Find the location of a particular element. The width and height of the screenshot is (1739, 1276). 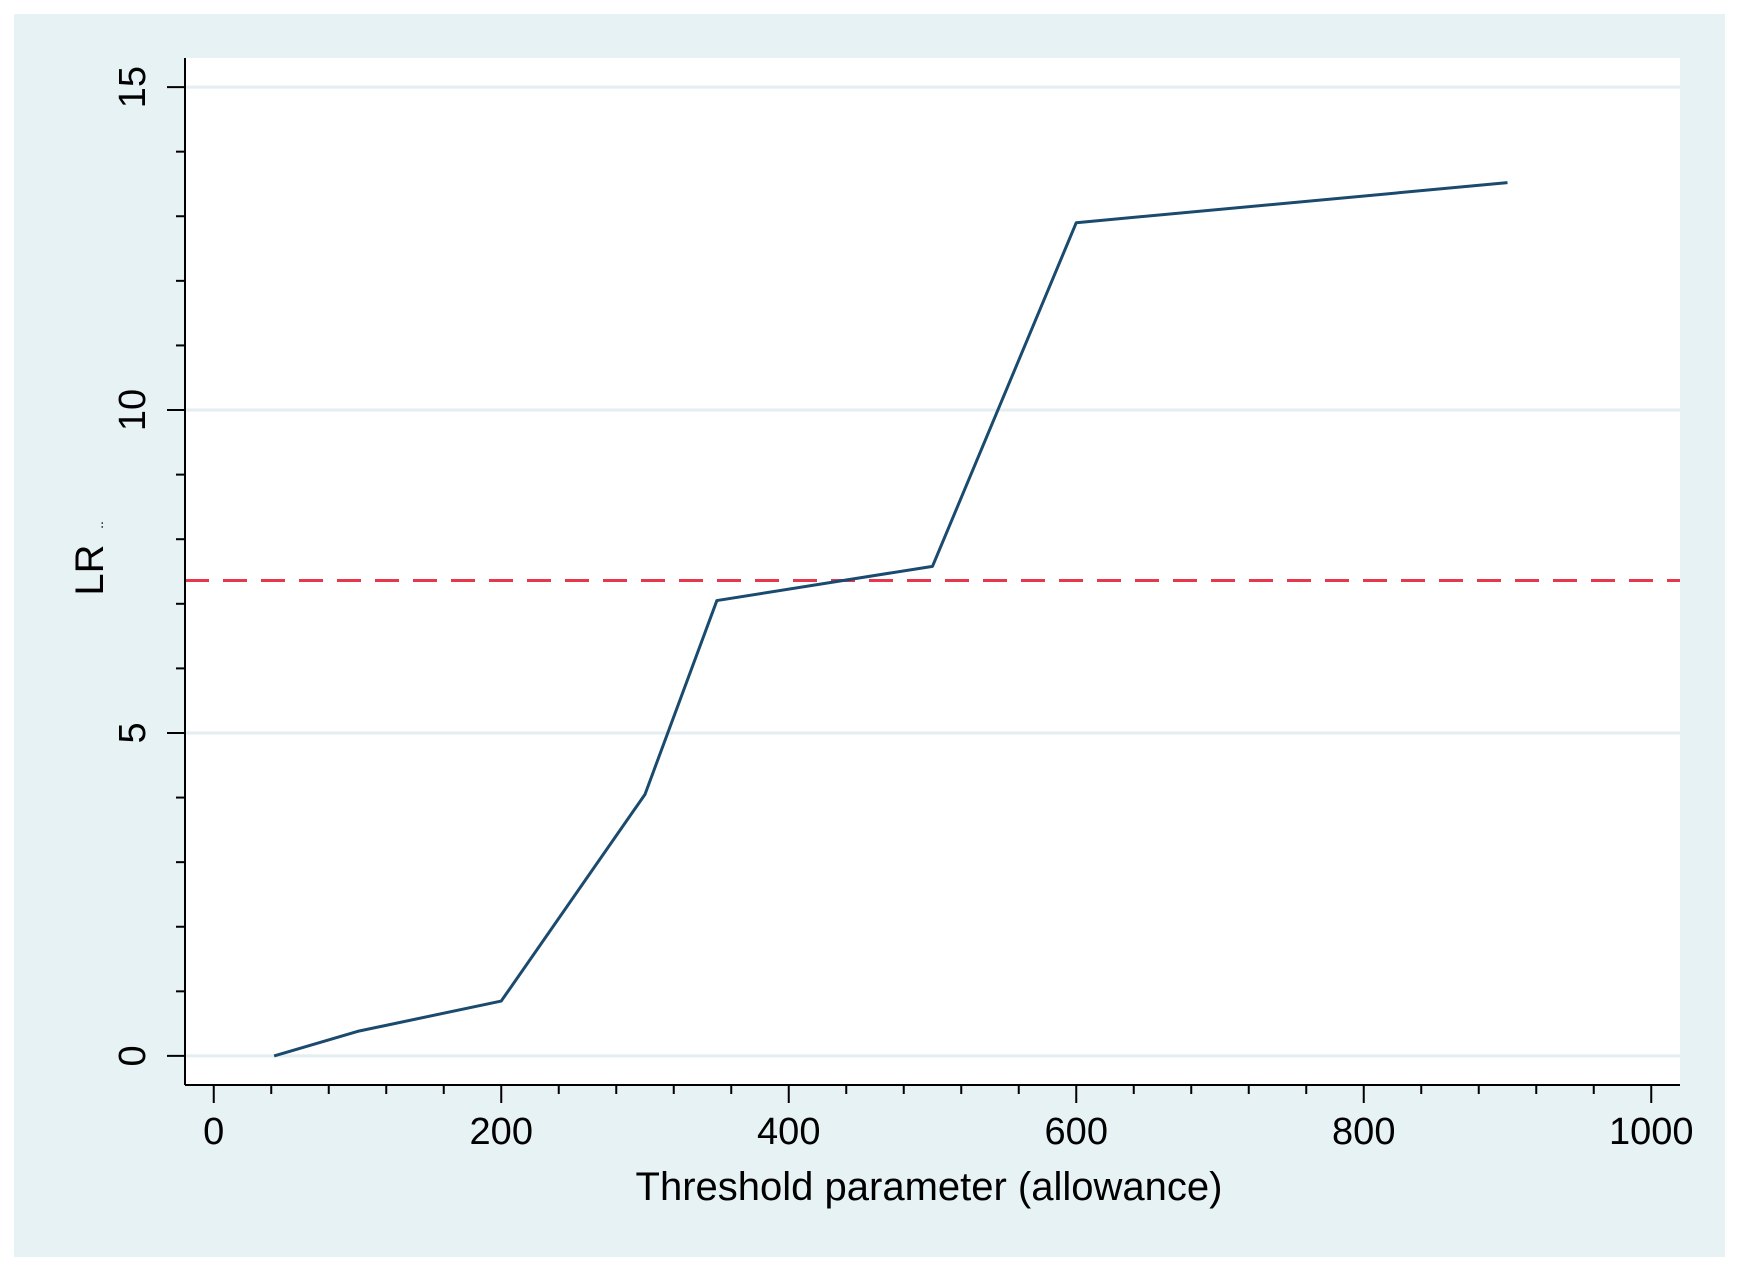

y-tick-label: 15 is located at coordinates (133, 87).